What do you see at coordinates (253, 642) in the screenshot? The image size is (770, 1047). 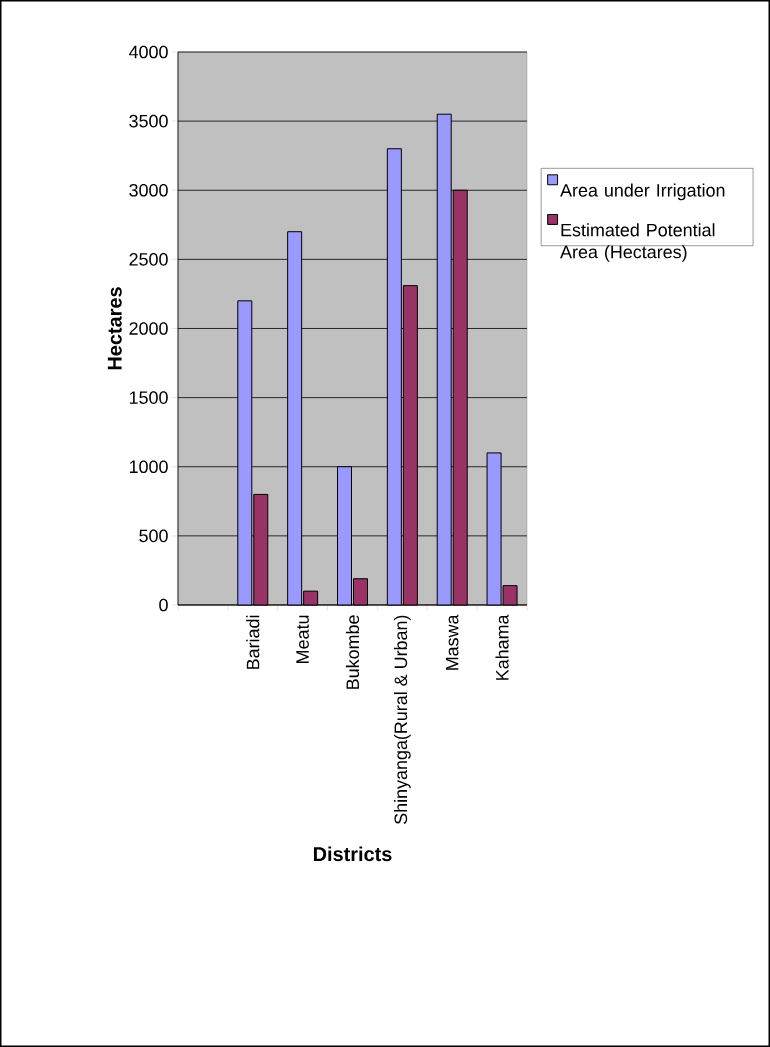 I see `x-tick-label: Bariadi` at bounding box center [253, 642].